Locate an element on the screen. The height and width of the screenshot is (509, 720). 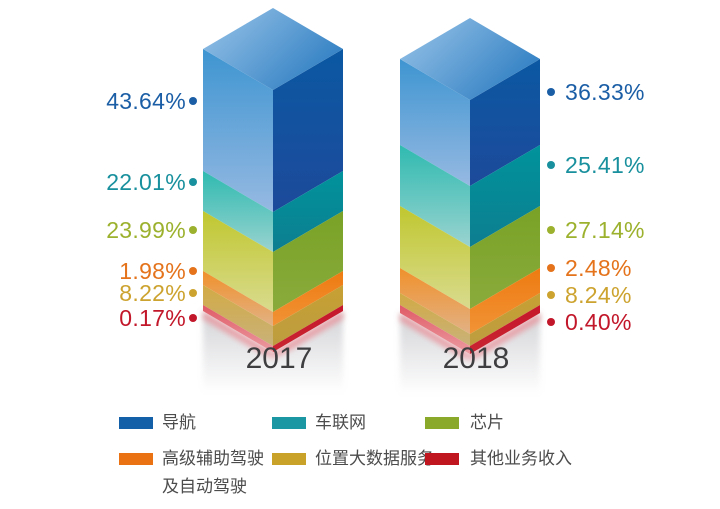
percent-label: 8.24% is located at coordinates (598, 295).